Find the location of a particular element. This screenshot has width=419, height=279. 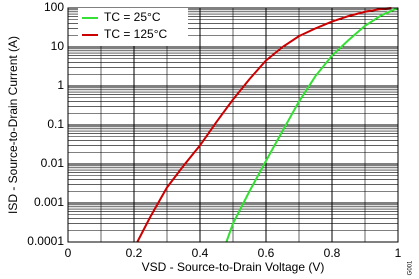

x-tick-label: 0.8 is located at coordinates (332, 253).